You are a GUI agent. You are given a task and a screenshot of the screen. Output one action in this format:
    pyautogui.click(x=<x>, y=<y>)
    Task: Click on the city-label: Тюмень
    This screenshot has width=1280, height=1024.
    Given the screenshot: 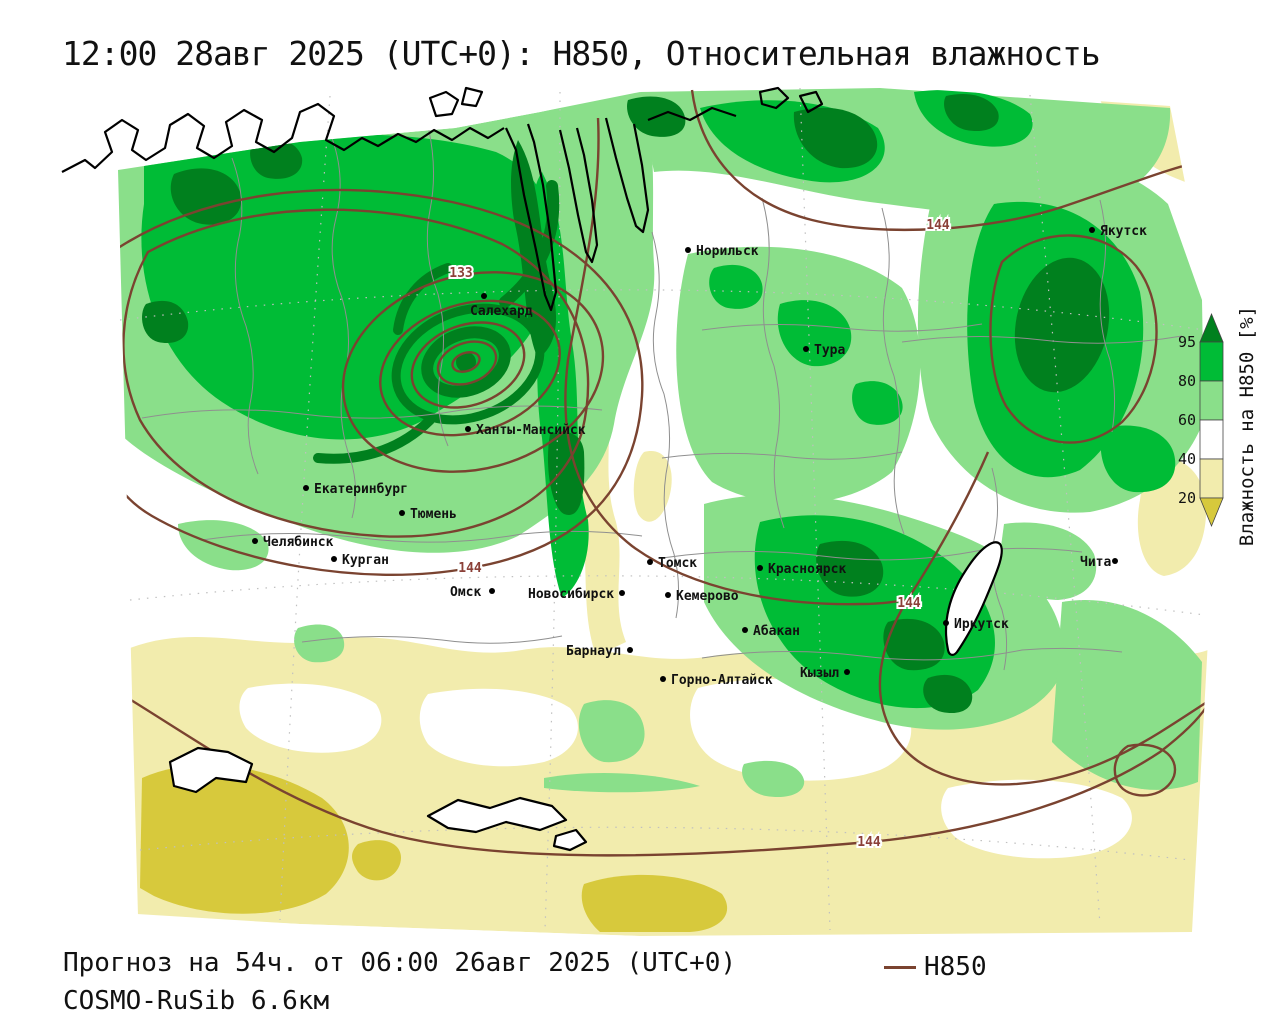 What is the action you would take?
    pyautogui.click(x=433, y=514)
    